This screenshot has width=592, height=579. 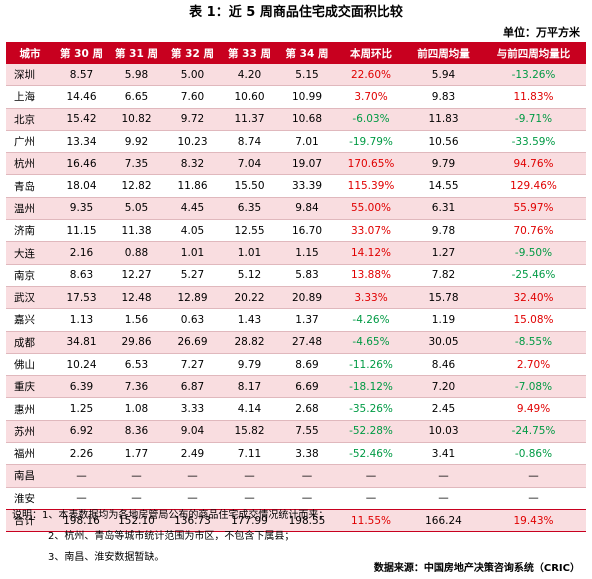 I want to click on week-32-cell: 2.49, so click(x=192, y=453).